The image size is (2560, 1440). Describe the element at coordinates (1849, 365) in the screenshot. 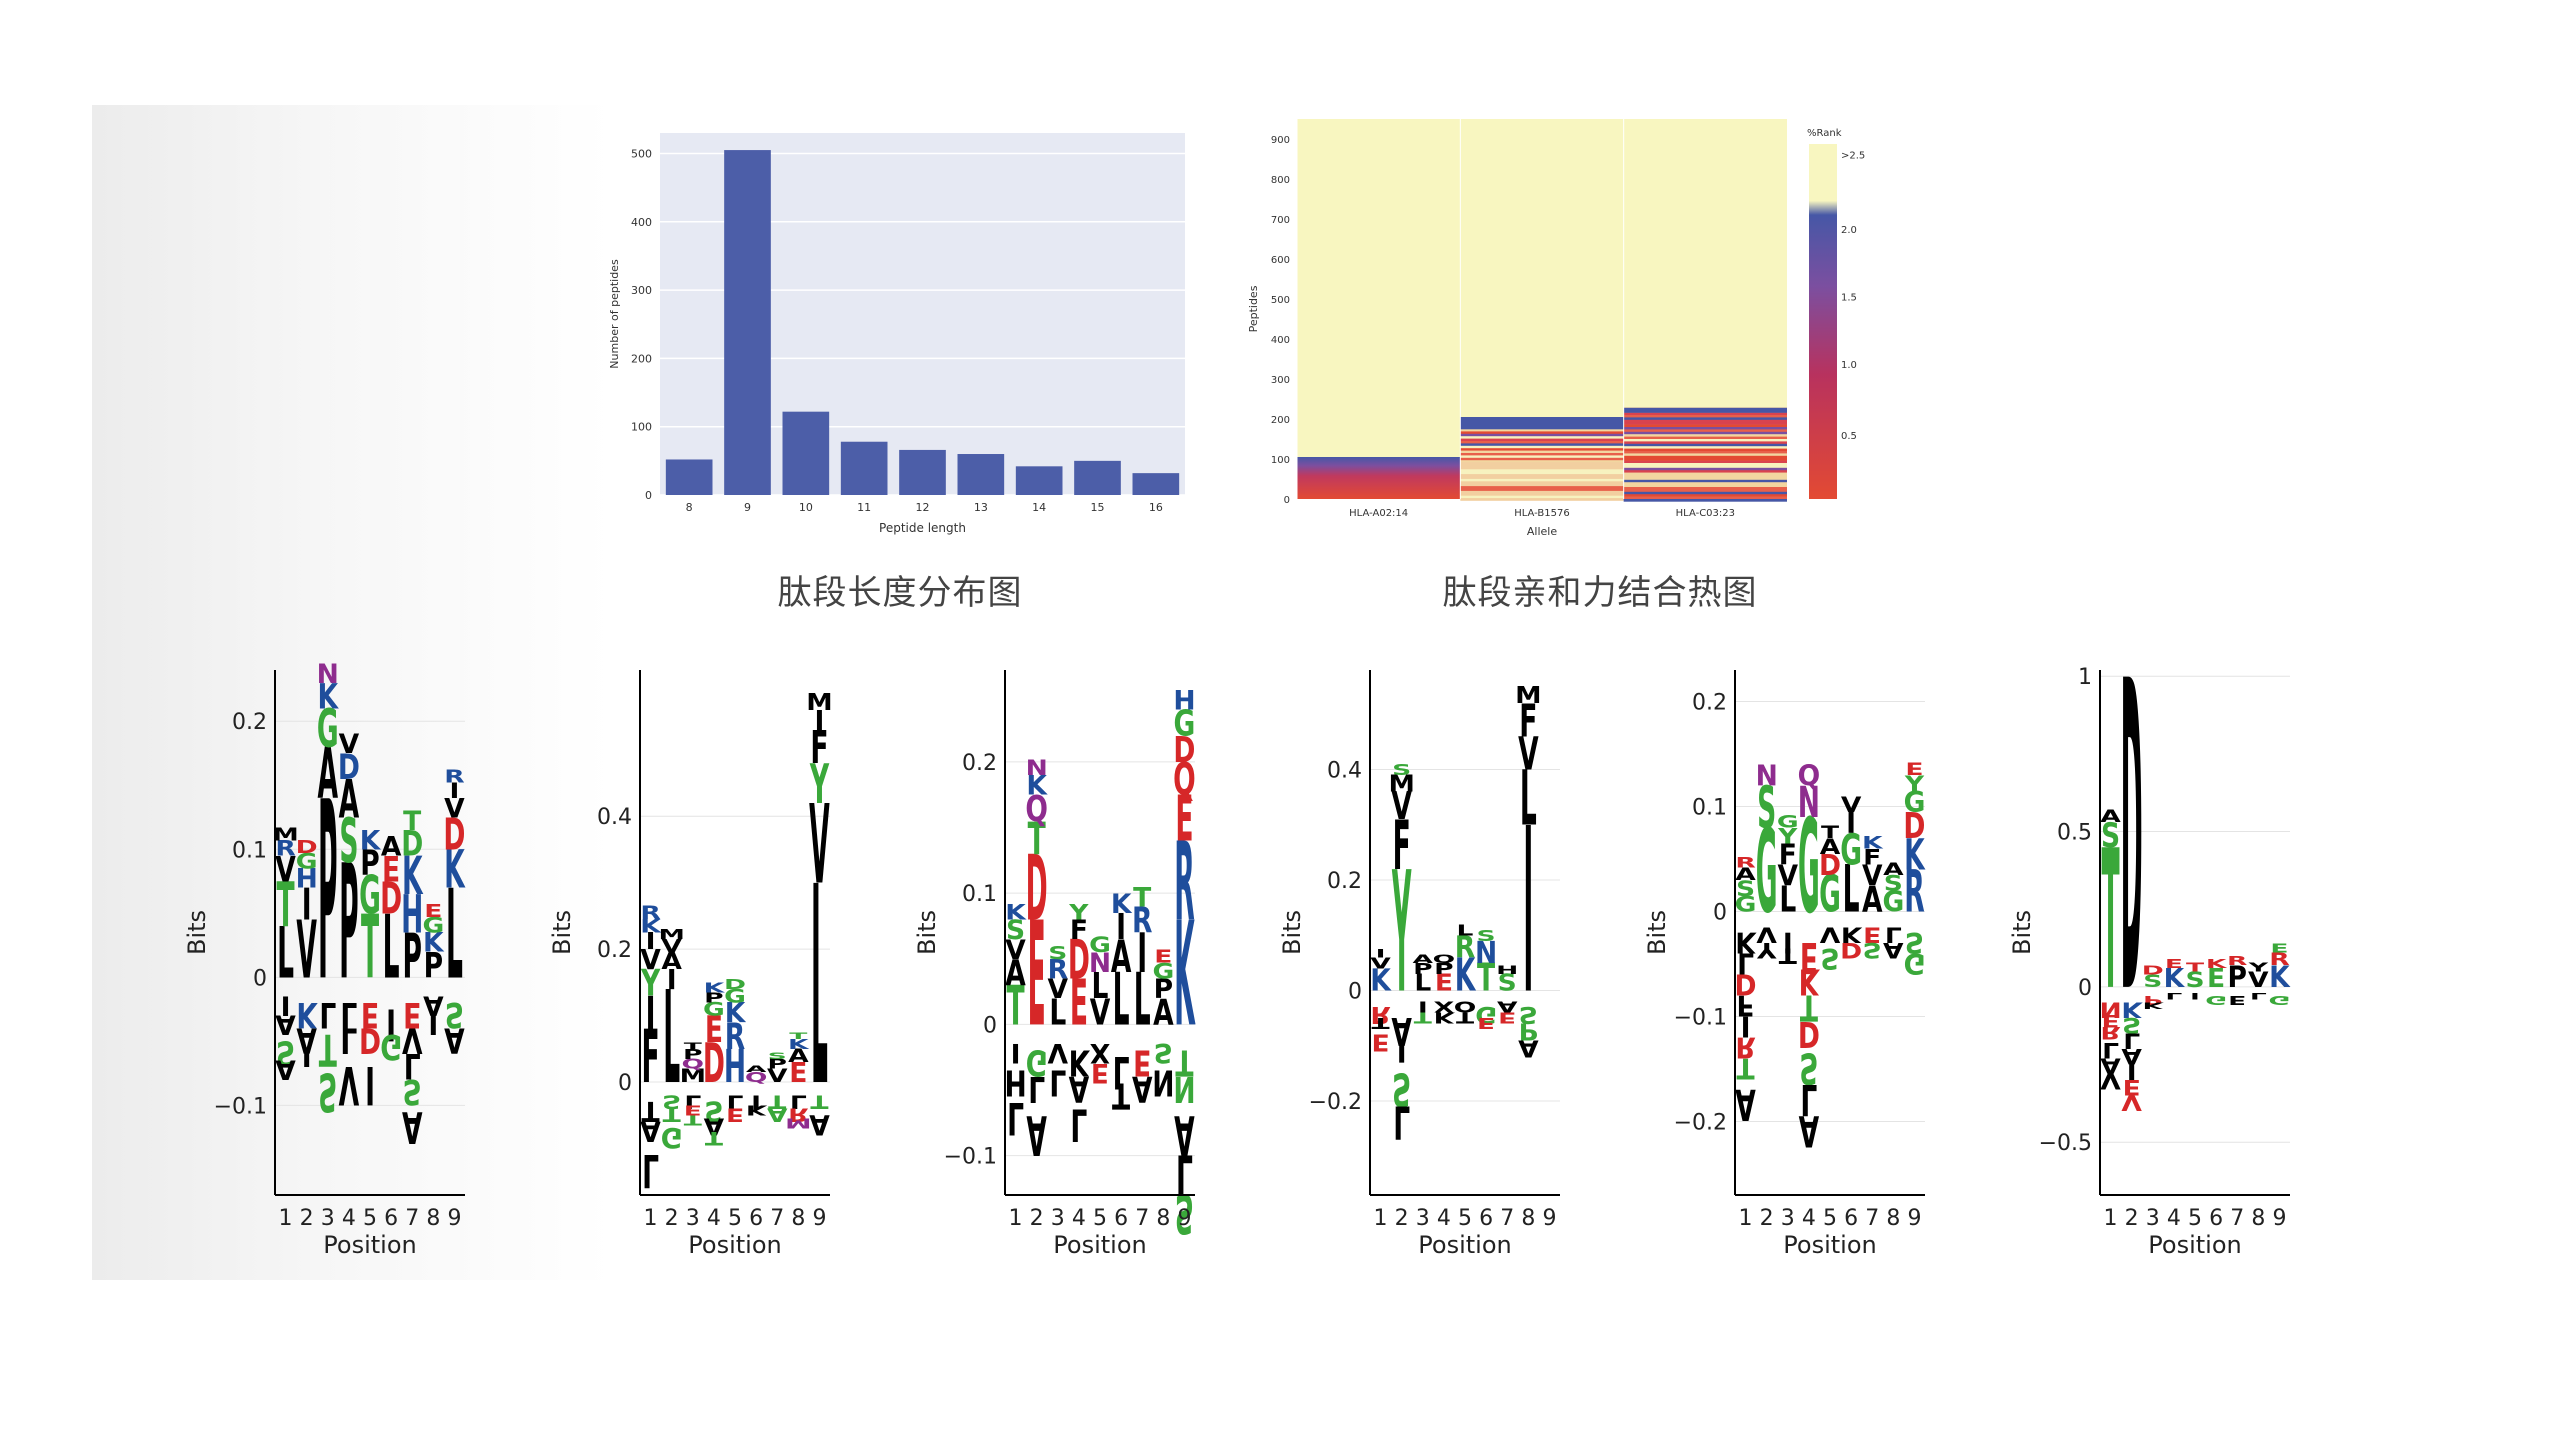

I see `colorbar-tick-label: 1.0` at that location.